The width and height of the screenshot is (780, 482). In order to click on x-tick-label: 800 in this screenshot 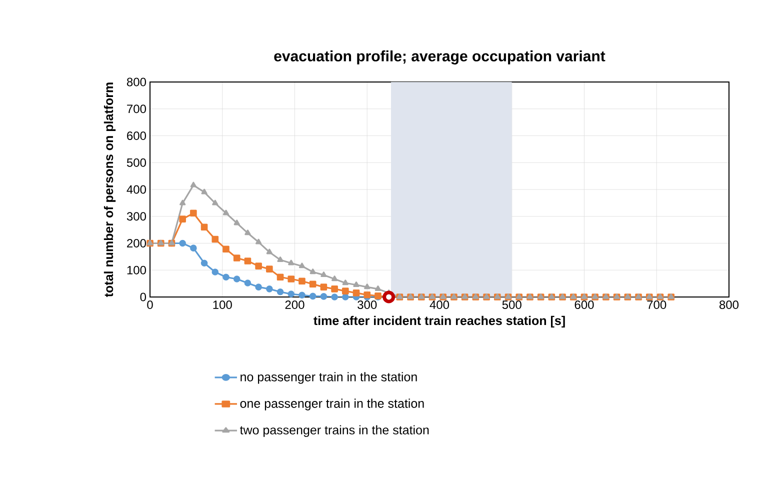, I will do `click(729, 305)`.